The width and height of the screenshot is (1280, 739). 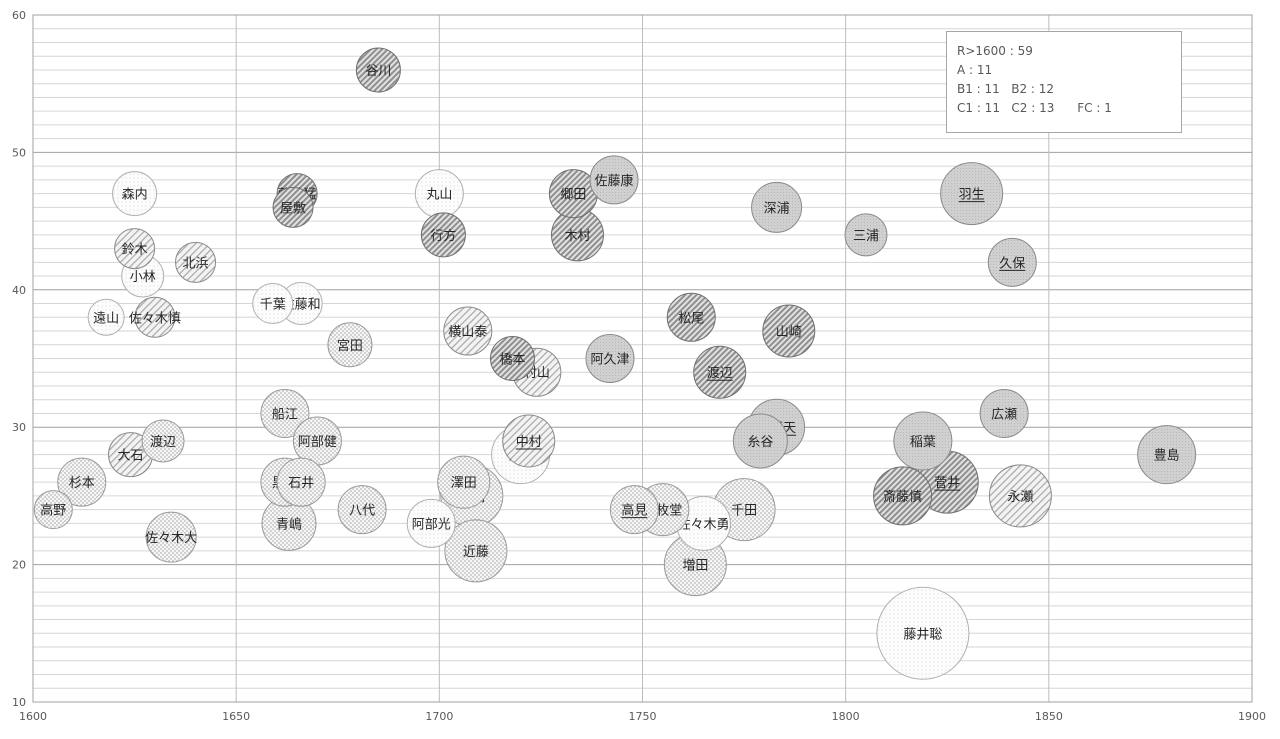 I want to click on bubble: 阿久津, so click(x=610, y=358).